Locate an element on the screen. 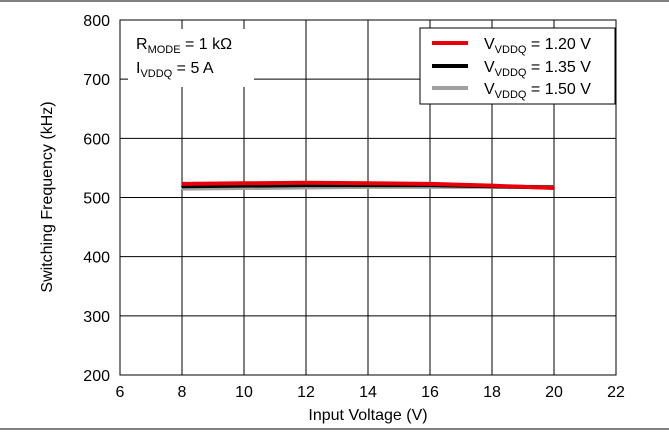 Image resolution: width=669 pixels, height=435 pixels. y-tick-label: 800 is located at coordinates (96, 21).